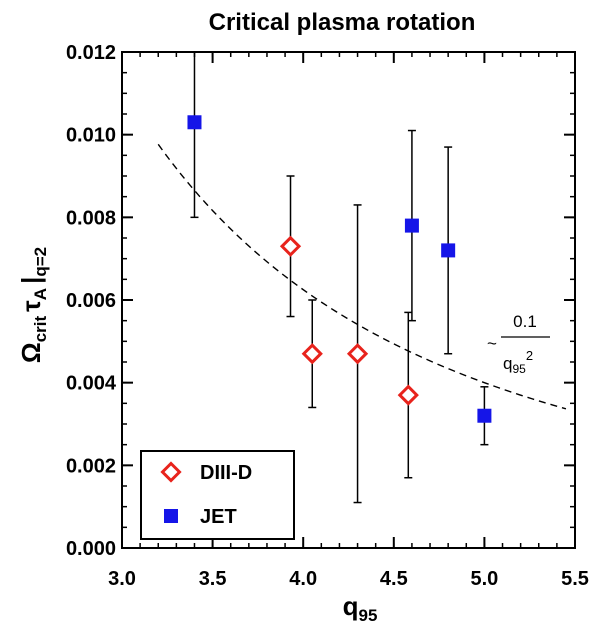  I want to click on x-tick-label: 5.0, so click(484, 579).